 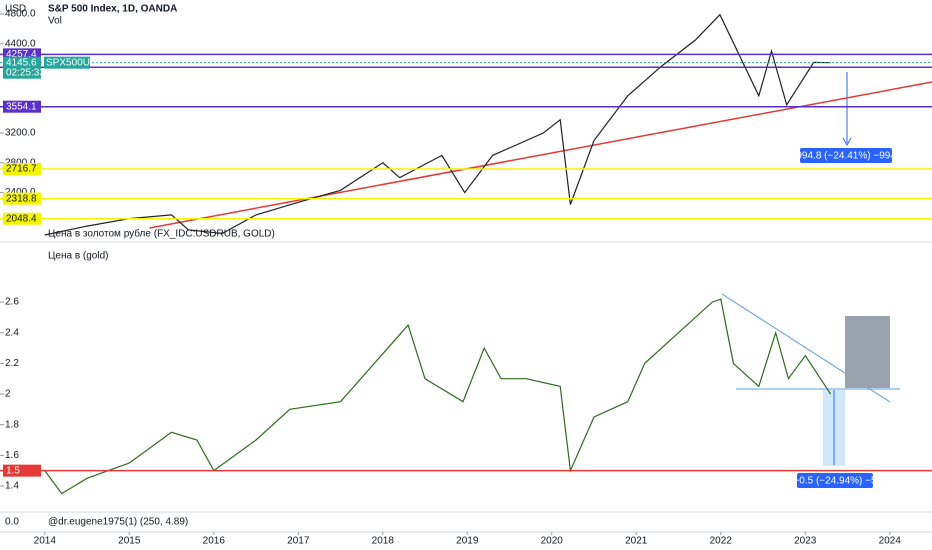 I want to click on y-tick-label: 4800.0, so click(x=20, y=14).